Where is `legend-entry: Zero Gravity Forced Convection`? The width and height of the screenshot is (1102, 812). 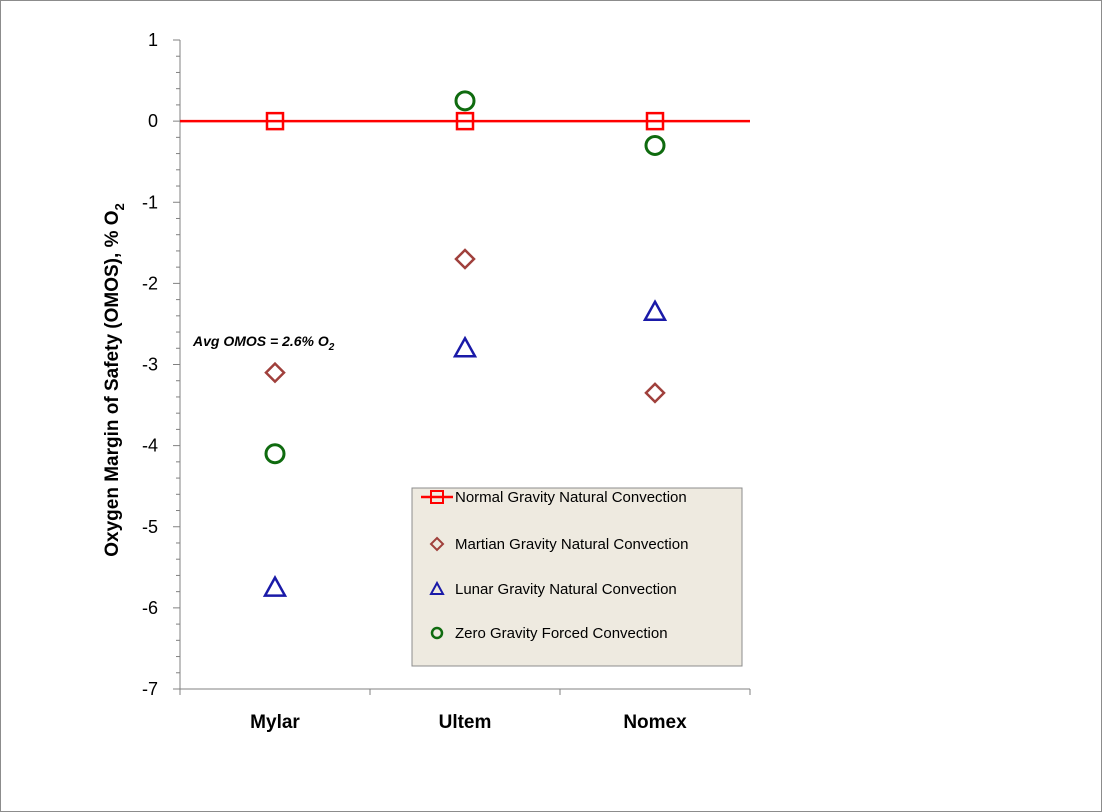 legend-entry: Zero Gravity Forced Convection is located at coordinates (549, 633).